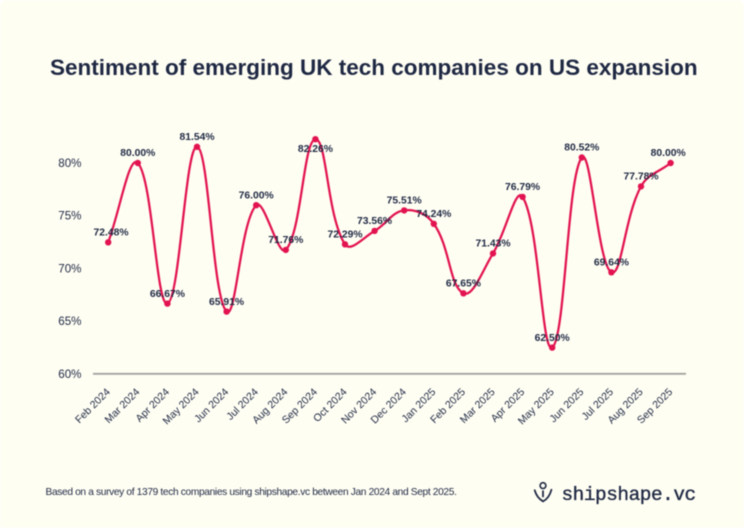  What do you see at coordinates (196, 137) in the screenshot?
I see `svg-text: 81.54%` at bounding box center [196, 137].